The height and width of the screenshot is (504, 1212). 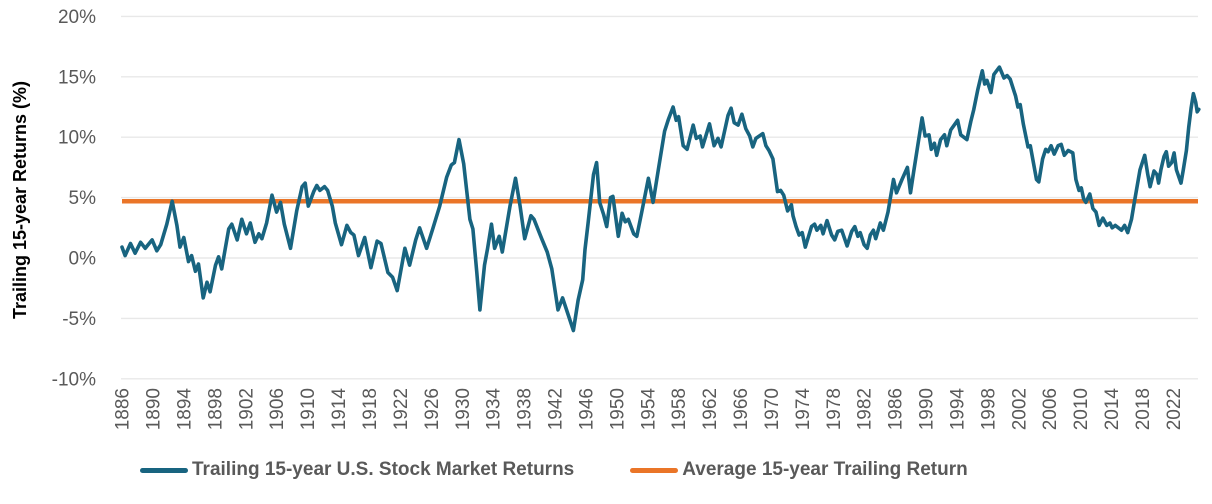 I want to click on x-tick-label-1974: 1974, so click(x=803, y=409).